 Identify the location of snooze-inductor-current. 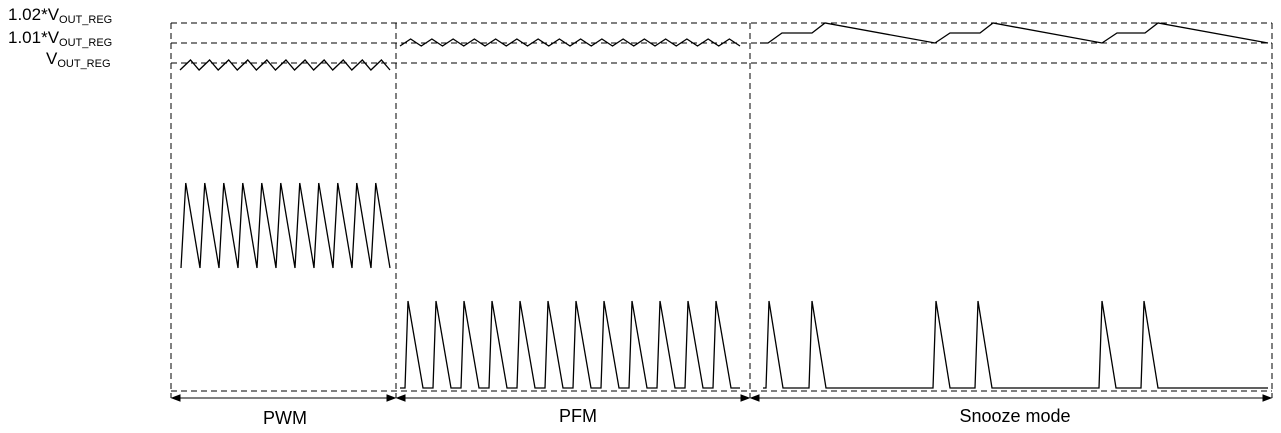
(1015, 344).